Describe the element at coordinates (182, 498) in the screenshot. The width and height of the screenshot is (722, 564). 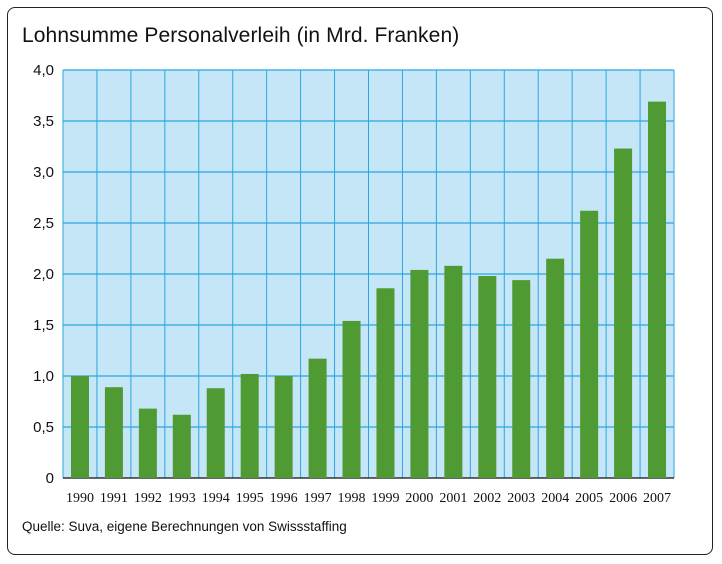
I see `x-tick-label: 1993` at that location.